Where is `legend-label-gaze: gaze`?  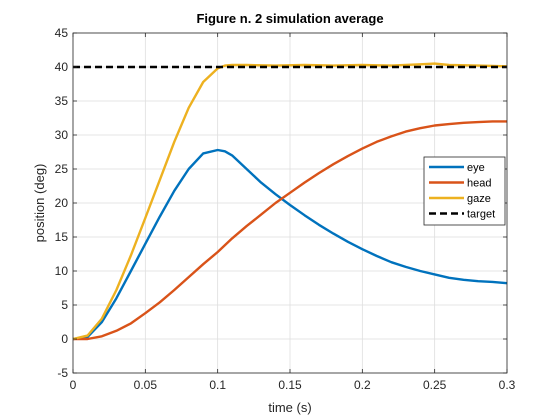
legend-label-gaze: gaze is located at coordinates (479, 199).